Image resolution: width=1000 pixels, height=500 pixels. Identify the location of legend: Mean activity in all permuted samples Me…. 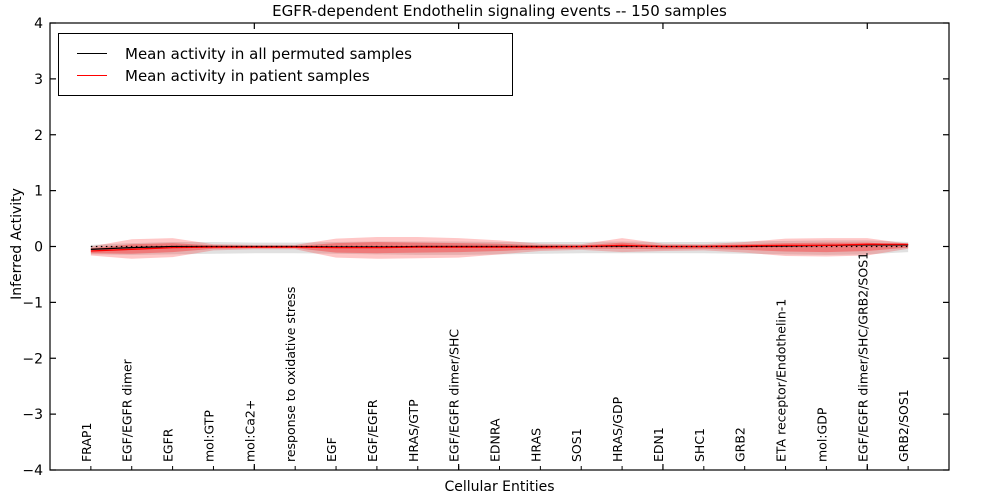
(285, 64).